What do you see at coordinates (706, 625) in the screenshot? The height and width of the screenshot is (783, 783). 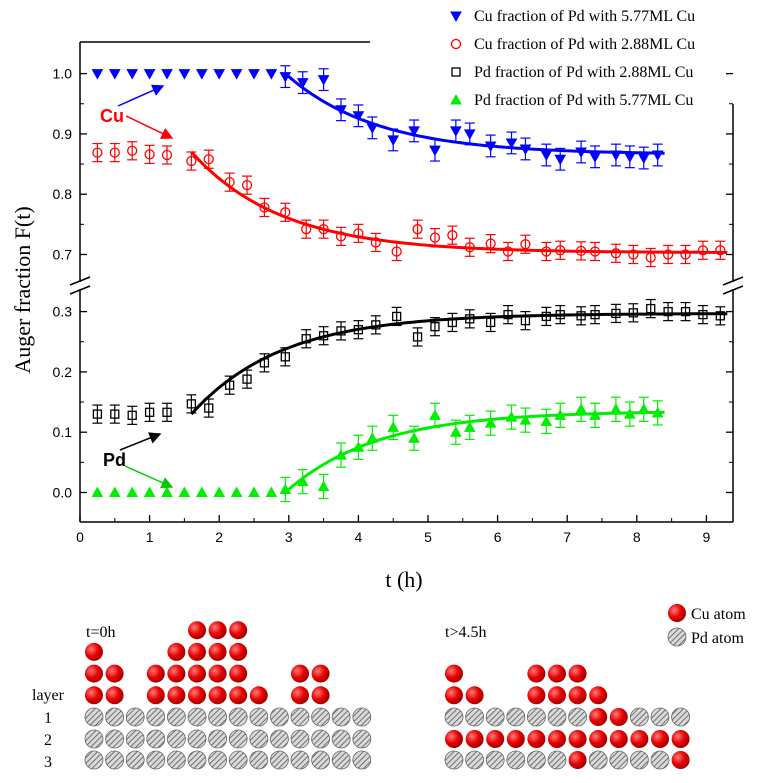 I see `schematic-legend: Cu atom Pd atom` at bounding box center [706, 625].